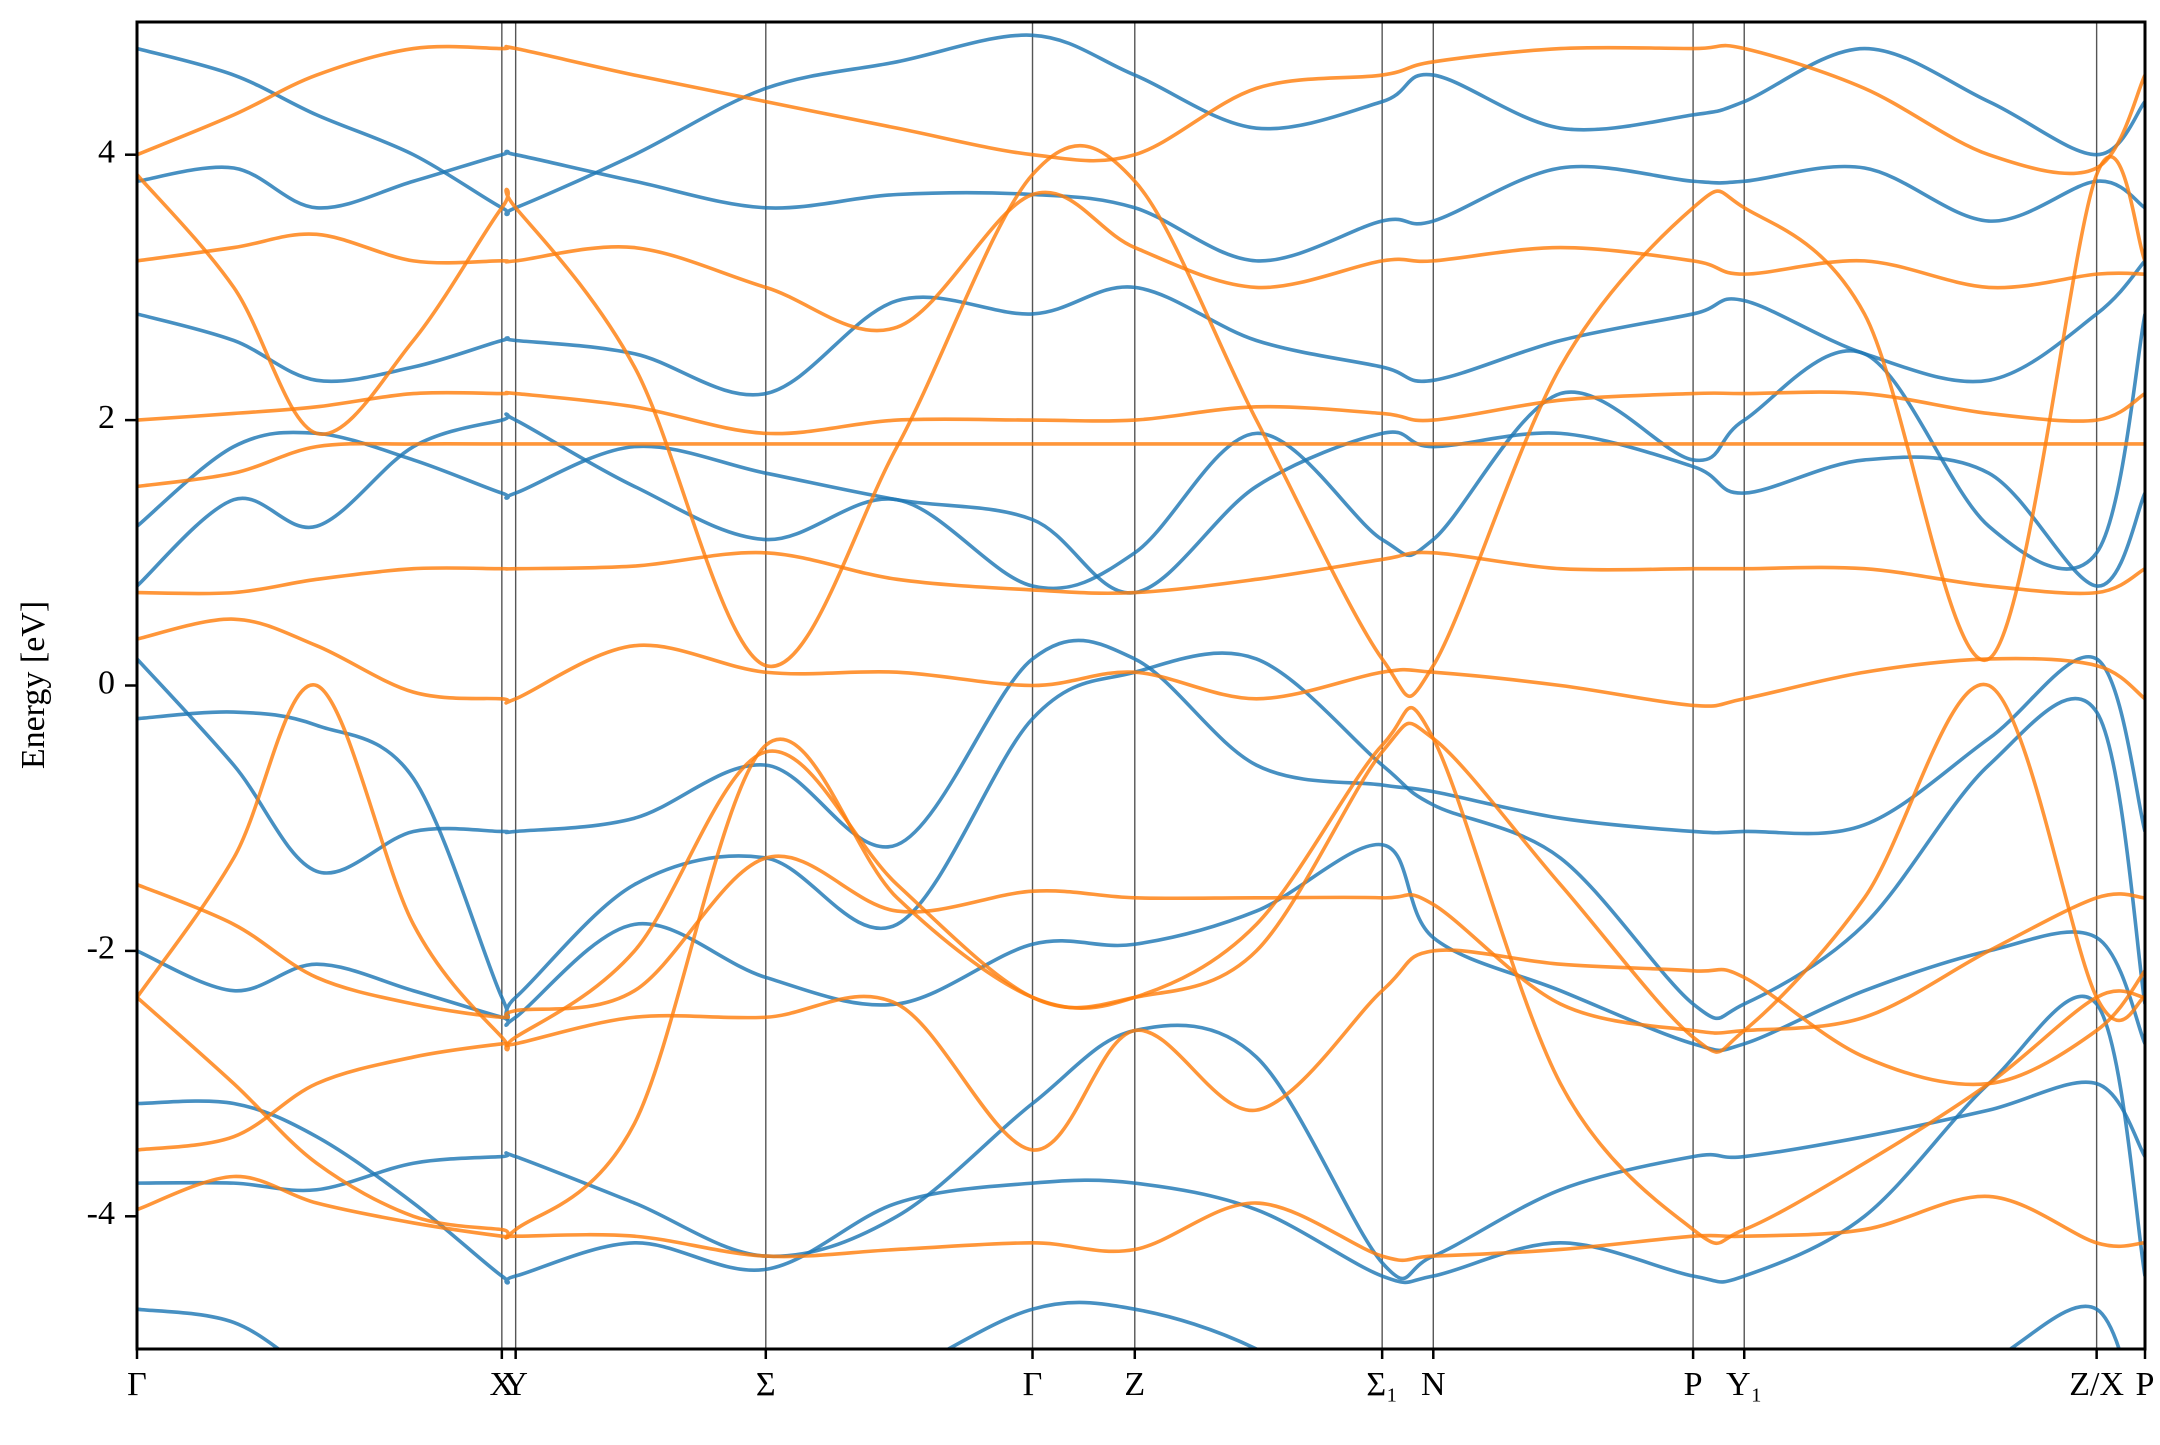  What do you see at coordinates (101, 1213) in the screenshot?
I see `y-tick-label: -4` at bounding box center [101, 1213].